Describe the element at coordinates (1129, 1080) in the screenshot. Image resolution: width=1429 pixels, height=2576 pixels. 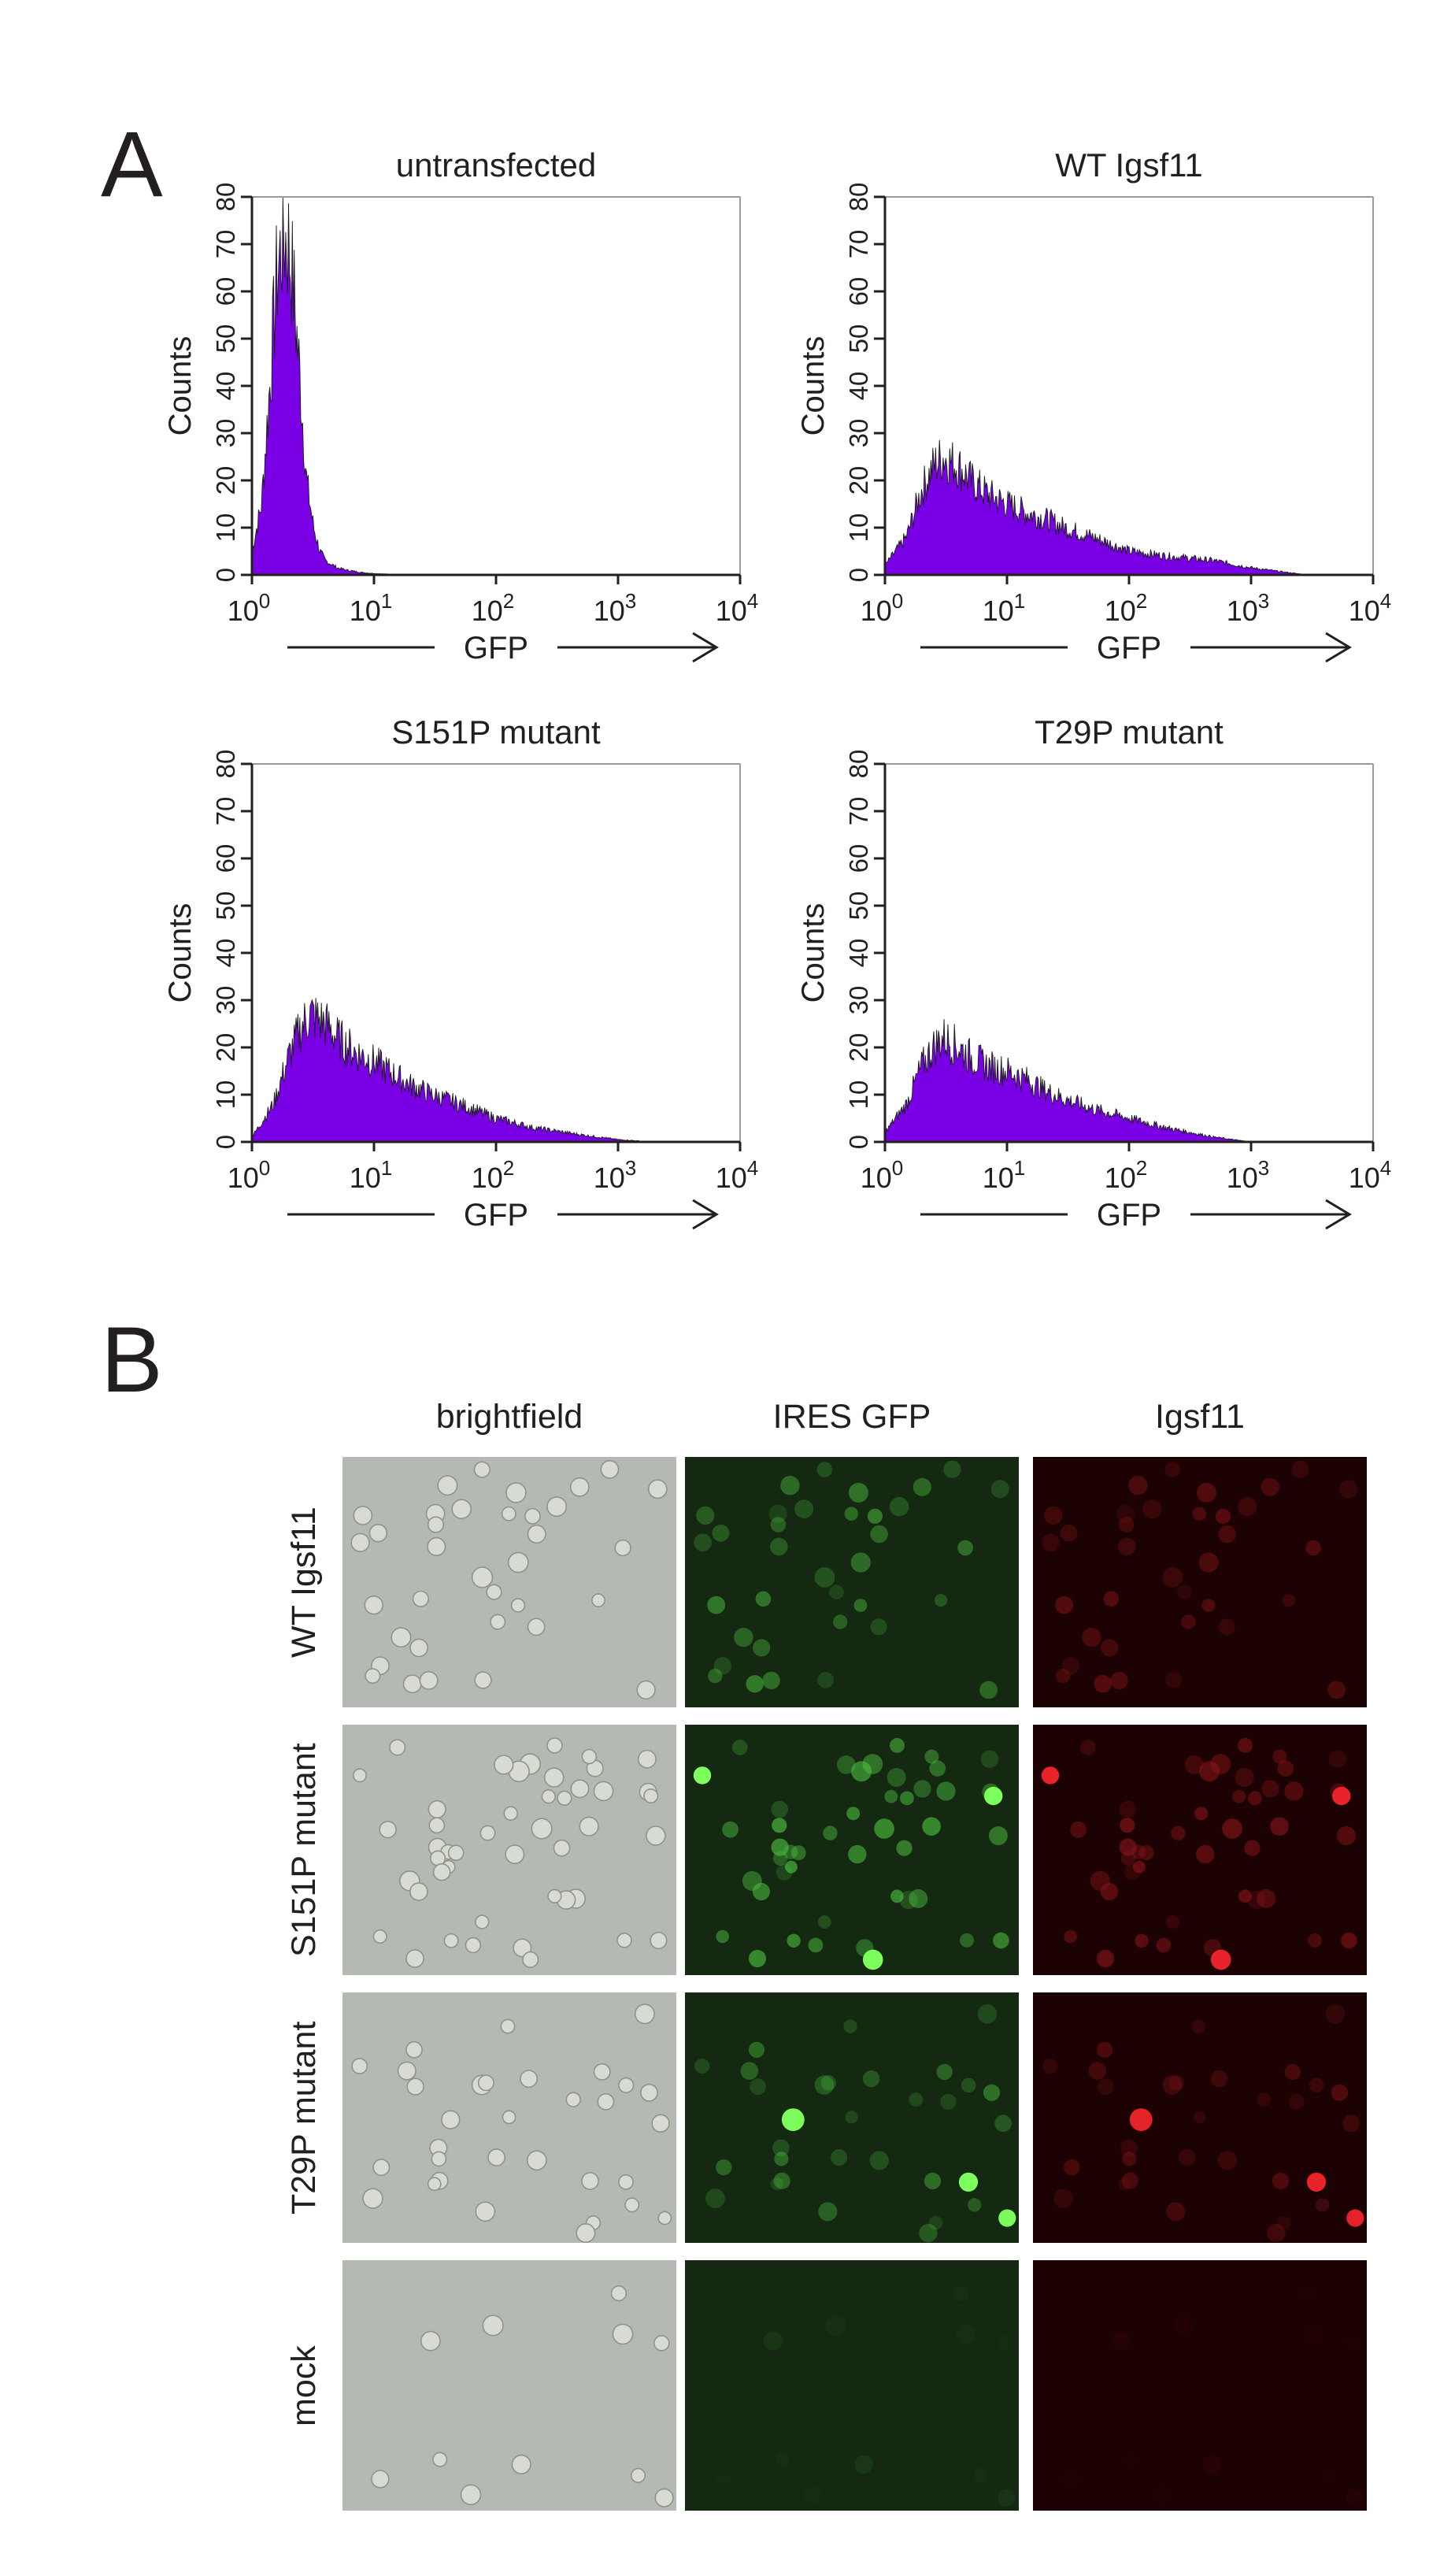
I see `histogram-area` at that location.